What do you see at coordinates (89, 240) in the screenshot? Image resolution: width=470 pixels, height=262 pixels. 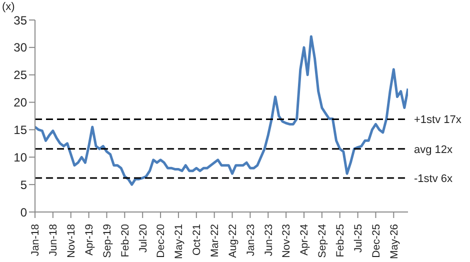 I see `x-tick-label: Apr-19` at bounding box center [89, 240].